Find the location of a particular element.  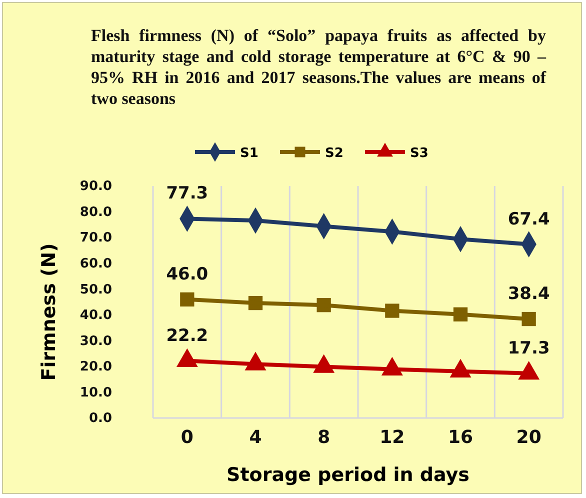

y-tick-label: 20.0 is located at coordinates (96, 367).